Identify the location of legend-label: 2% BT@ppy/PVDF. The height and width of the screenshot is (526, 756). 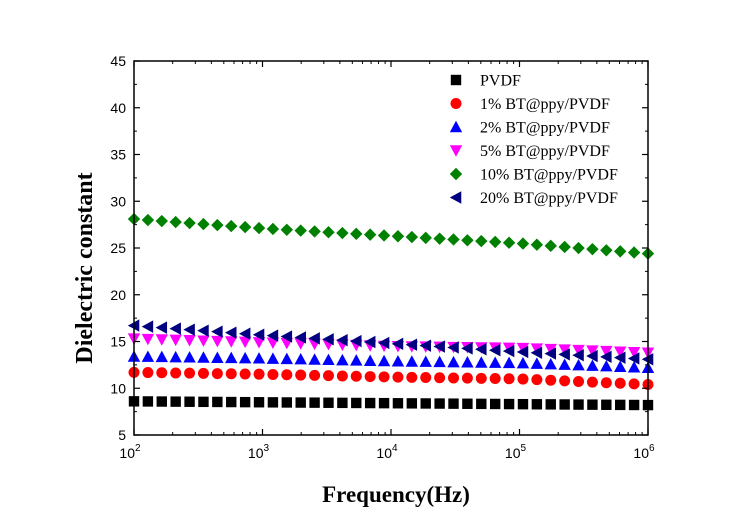
(545, 128).